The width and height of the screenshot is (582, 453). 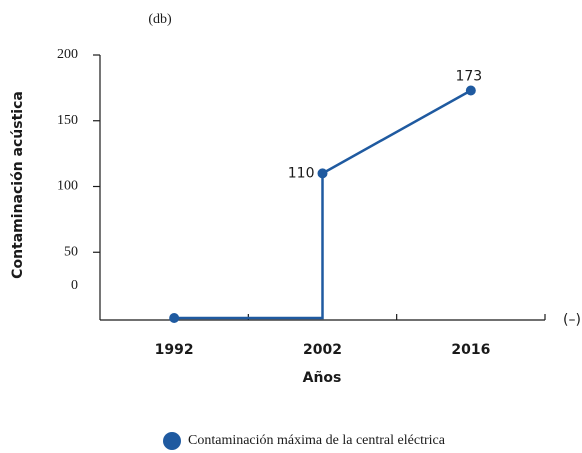 What do you see at coordinates (172, 441) in the screenshot?
I see `legend-marker` at bounding box center [172, 441].